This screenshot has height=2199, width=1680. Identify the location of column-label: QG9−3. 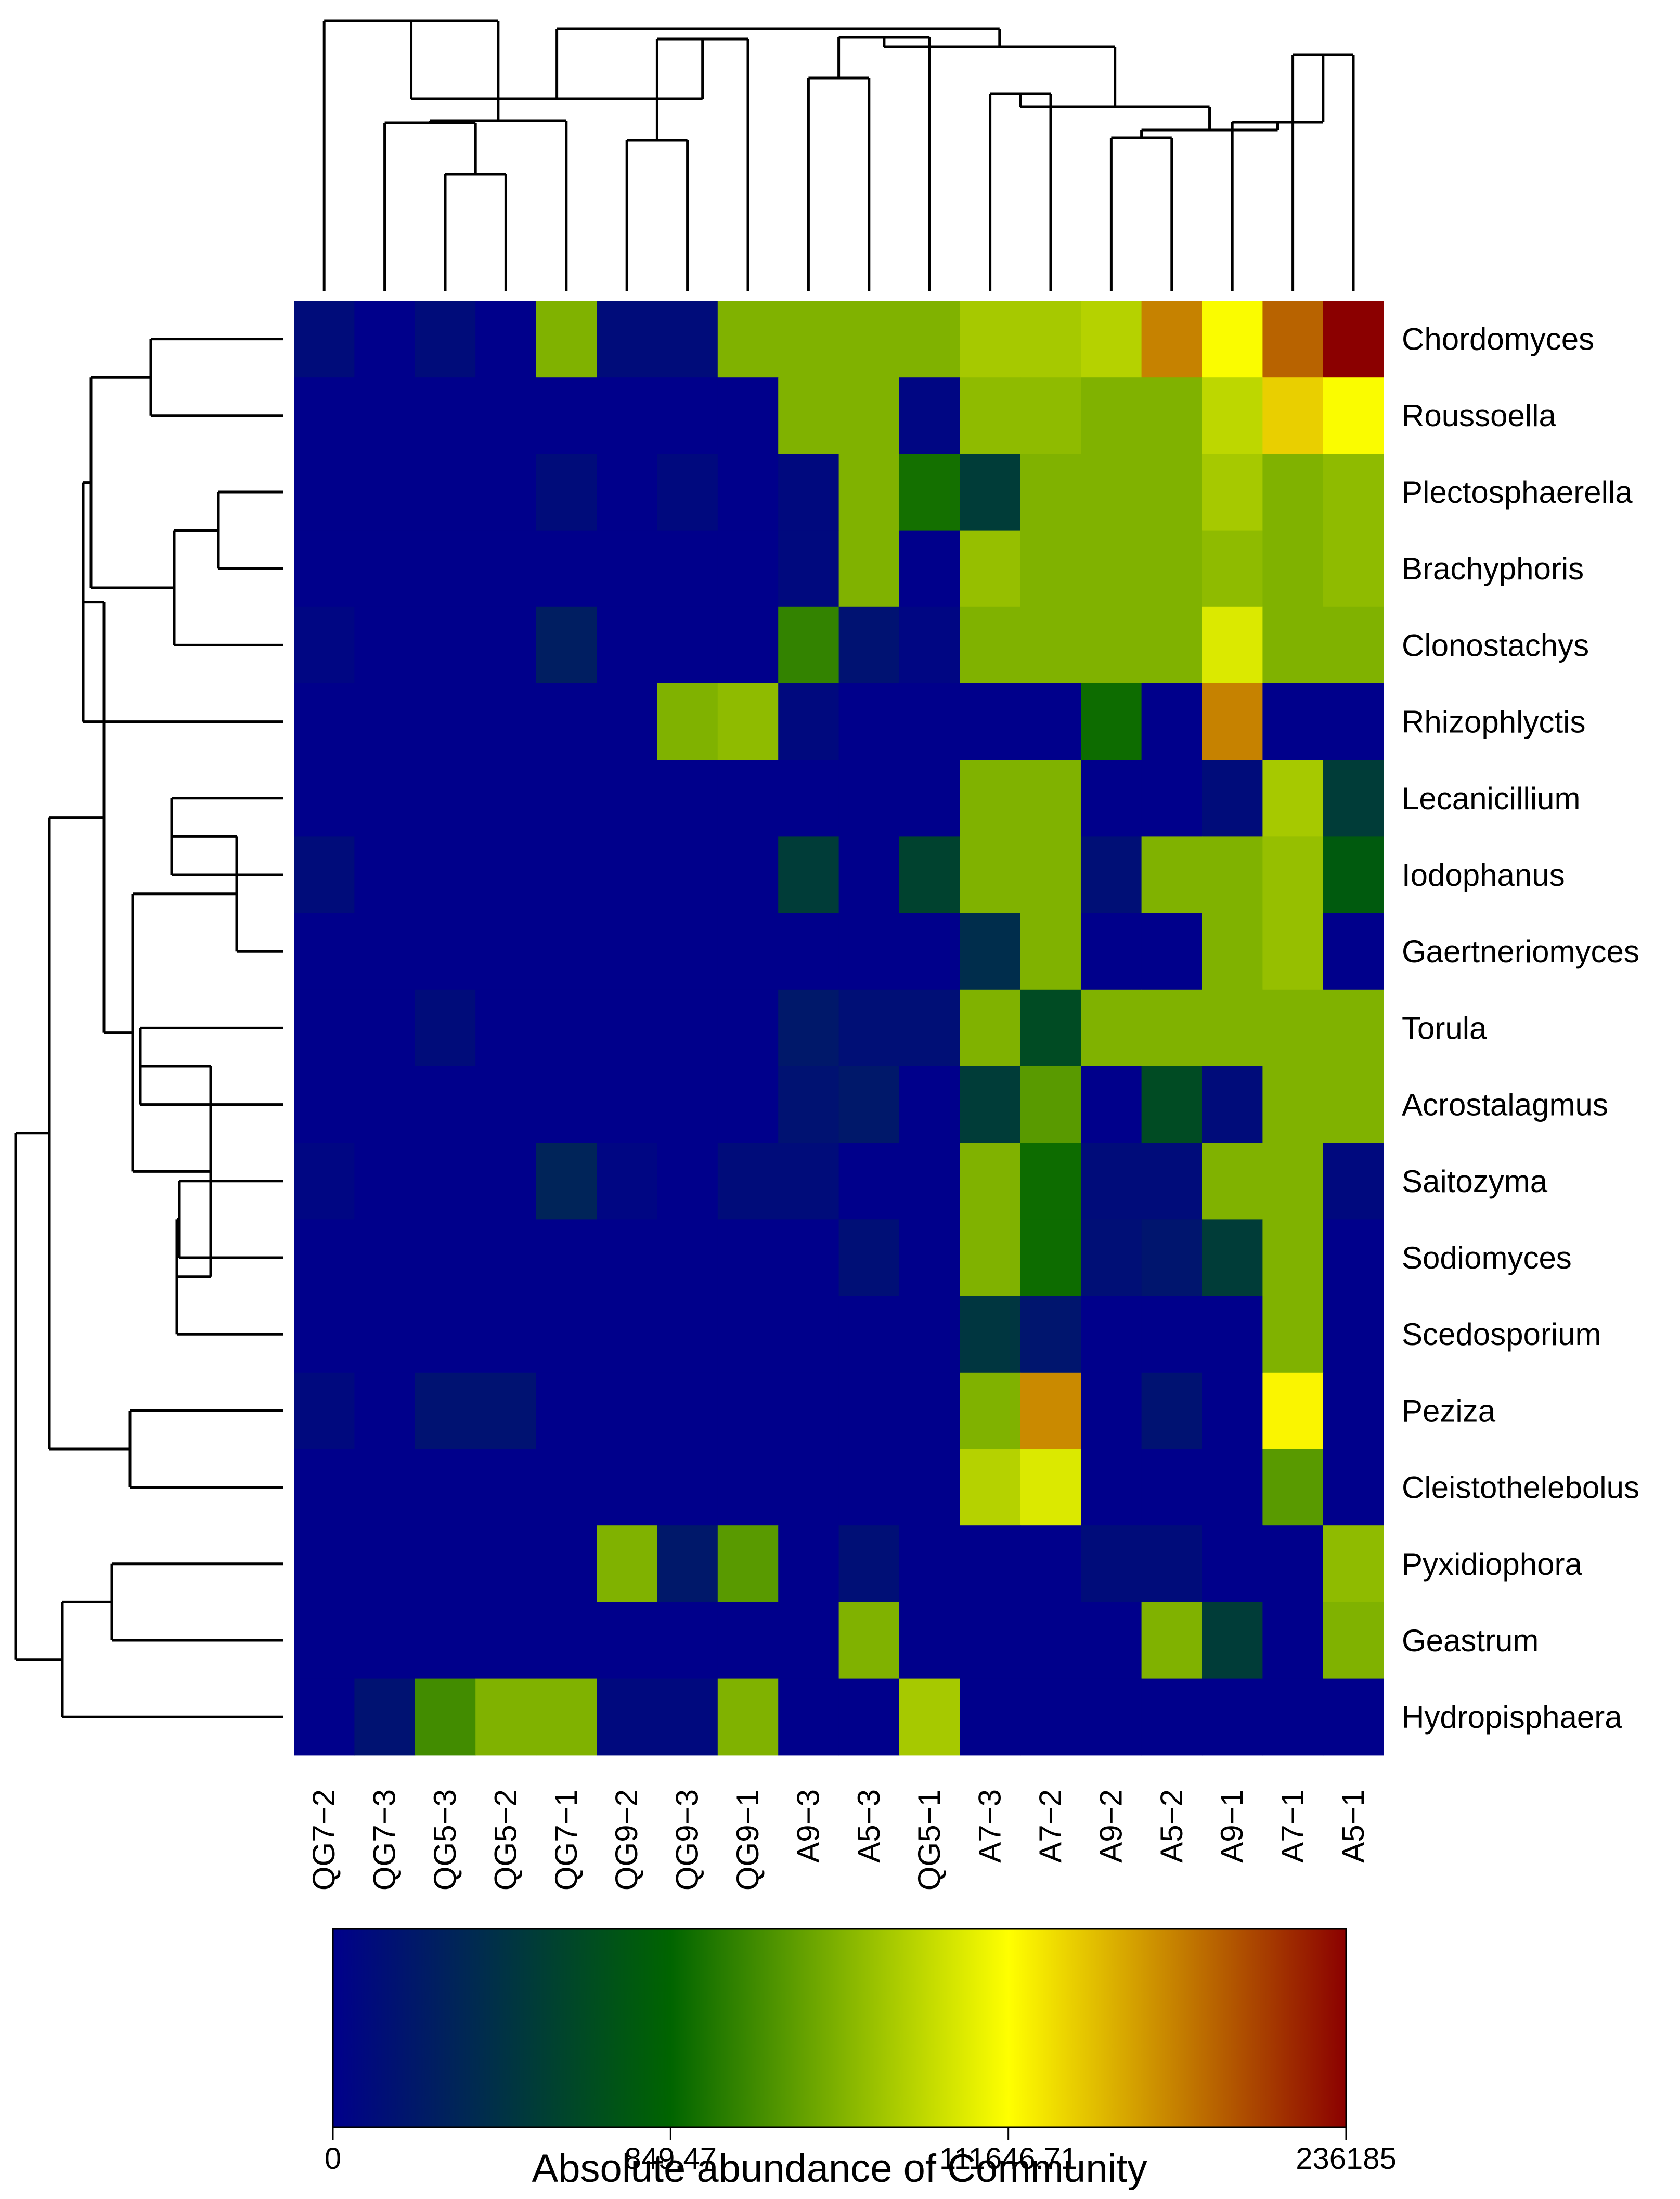
(687, 1840).